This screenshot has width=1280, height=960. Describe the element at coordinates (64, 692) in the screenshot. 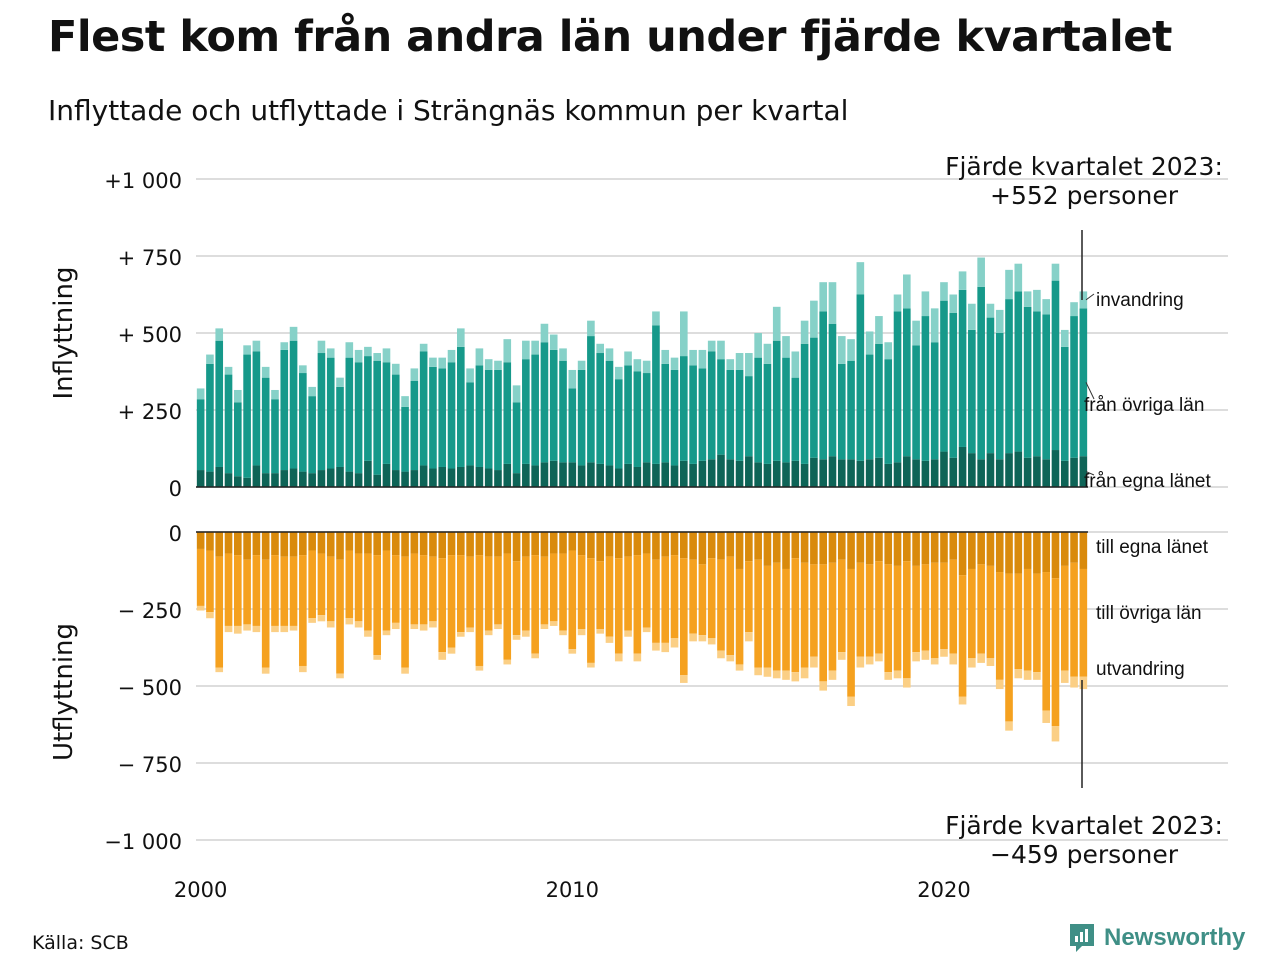

I see `y-axis-label: Utflyttning` at that location.